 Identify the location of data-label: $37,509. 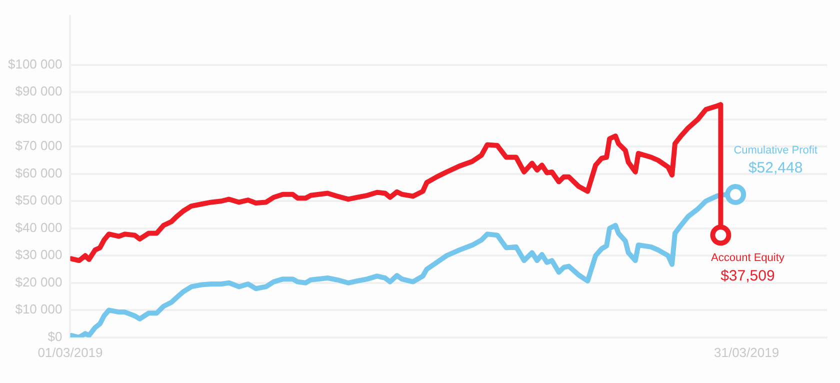
(747, 275).